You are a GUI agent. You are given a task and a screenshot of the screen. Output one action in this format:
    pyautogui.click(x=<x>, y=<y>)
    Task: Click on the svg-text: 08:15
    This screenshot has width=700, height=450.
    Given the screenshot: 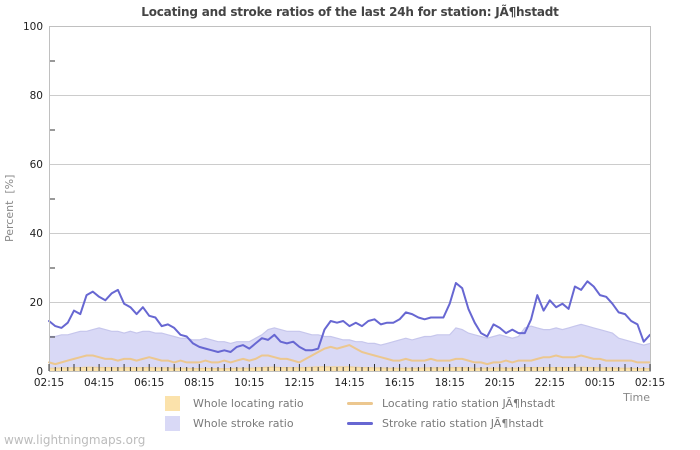 What is the action you would take?
    pyautogui.click(x=199, y=383)
    